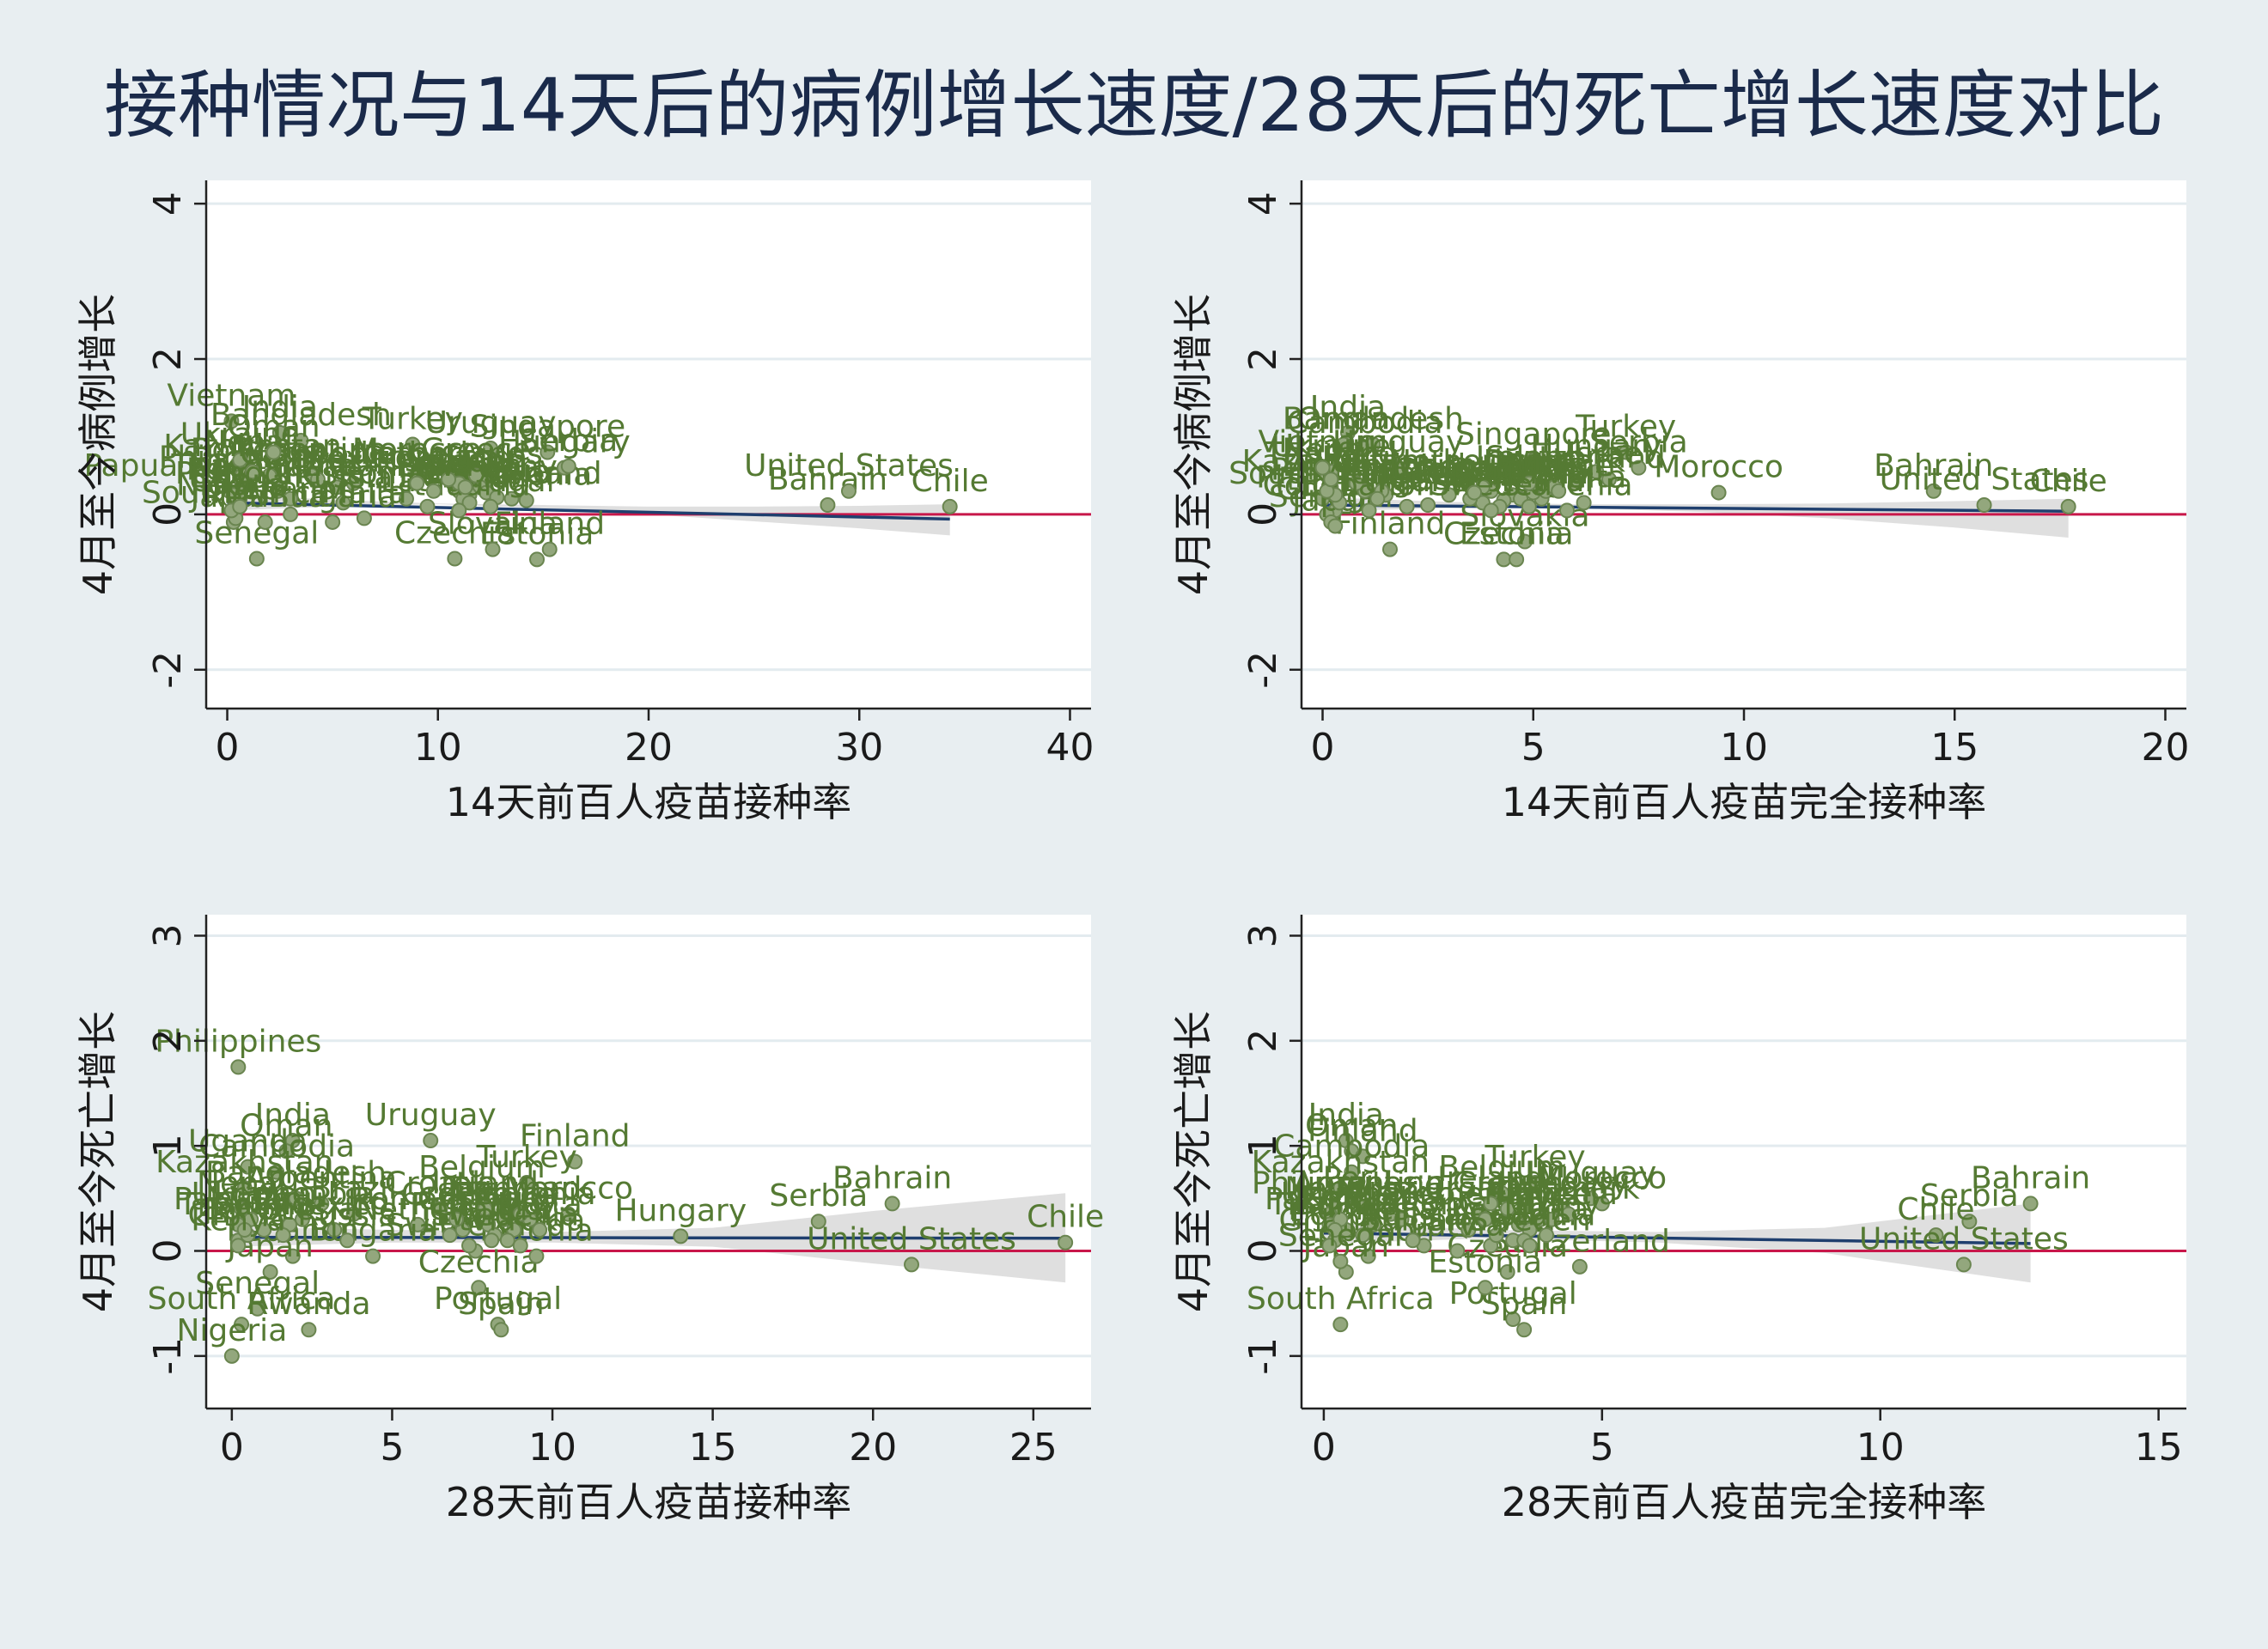 The image size is (2268, 1649). I want to click on point-label: Chile, so click(1065, 1218).